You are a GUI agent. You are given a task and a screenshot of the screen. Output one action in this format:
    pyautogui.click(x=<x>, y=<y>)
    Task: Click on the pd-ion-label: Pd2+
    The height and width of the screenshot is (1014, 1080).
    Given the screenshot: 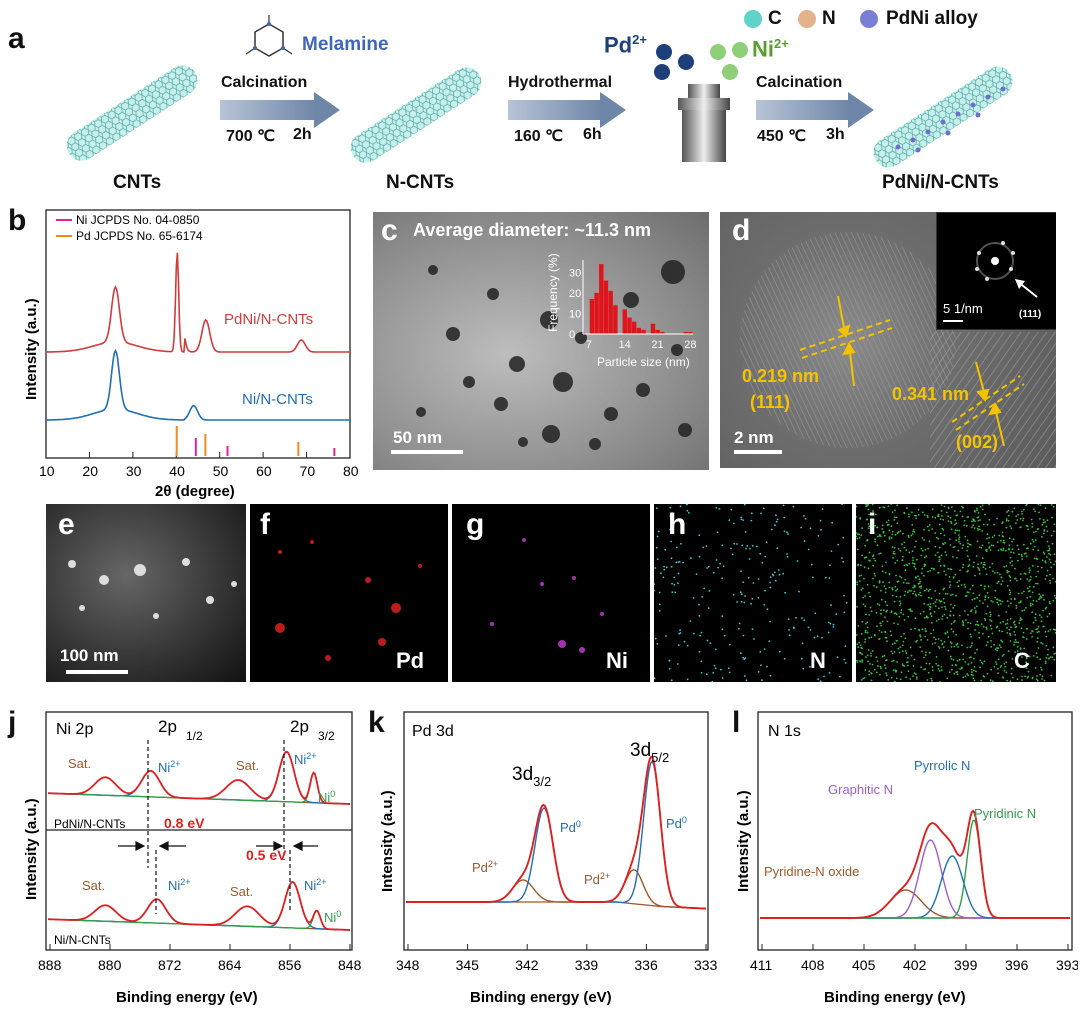 What is the action you would take?
    pyautogui.click(x=625, y=45)
    